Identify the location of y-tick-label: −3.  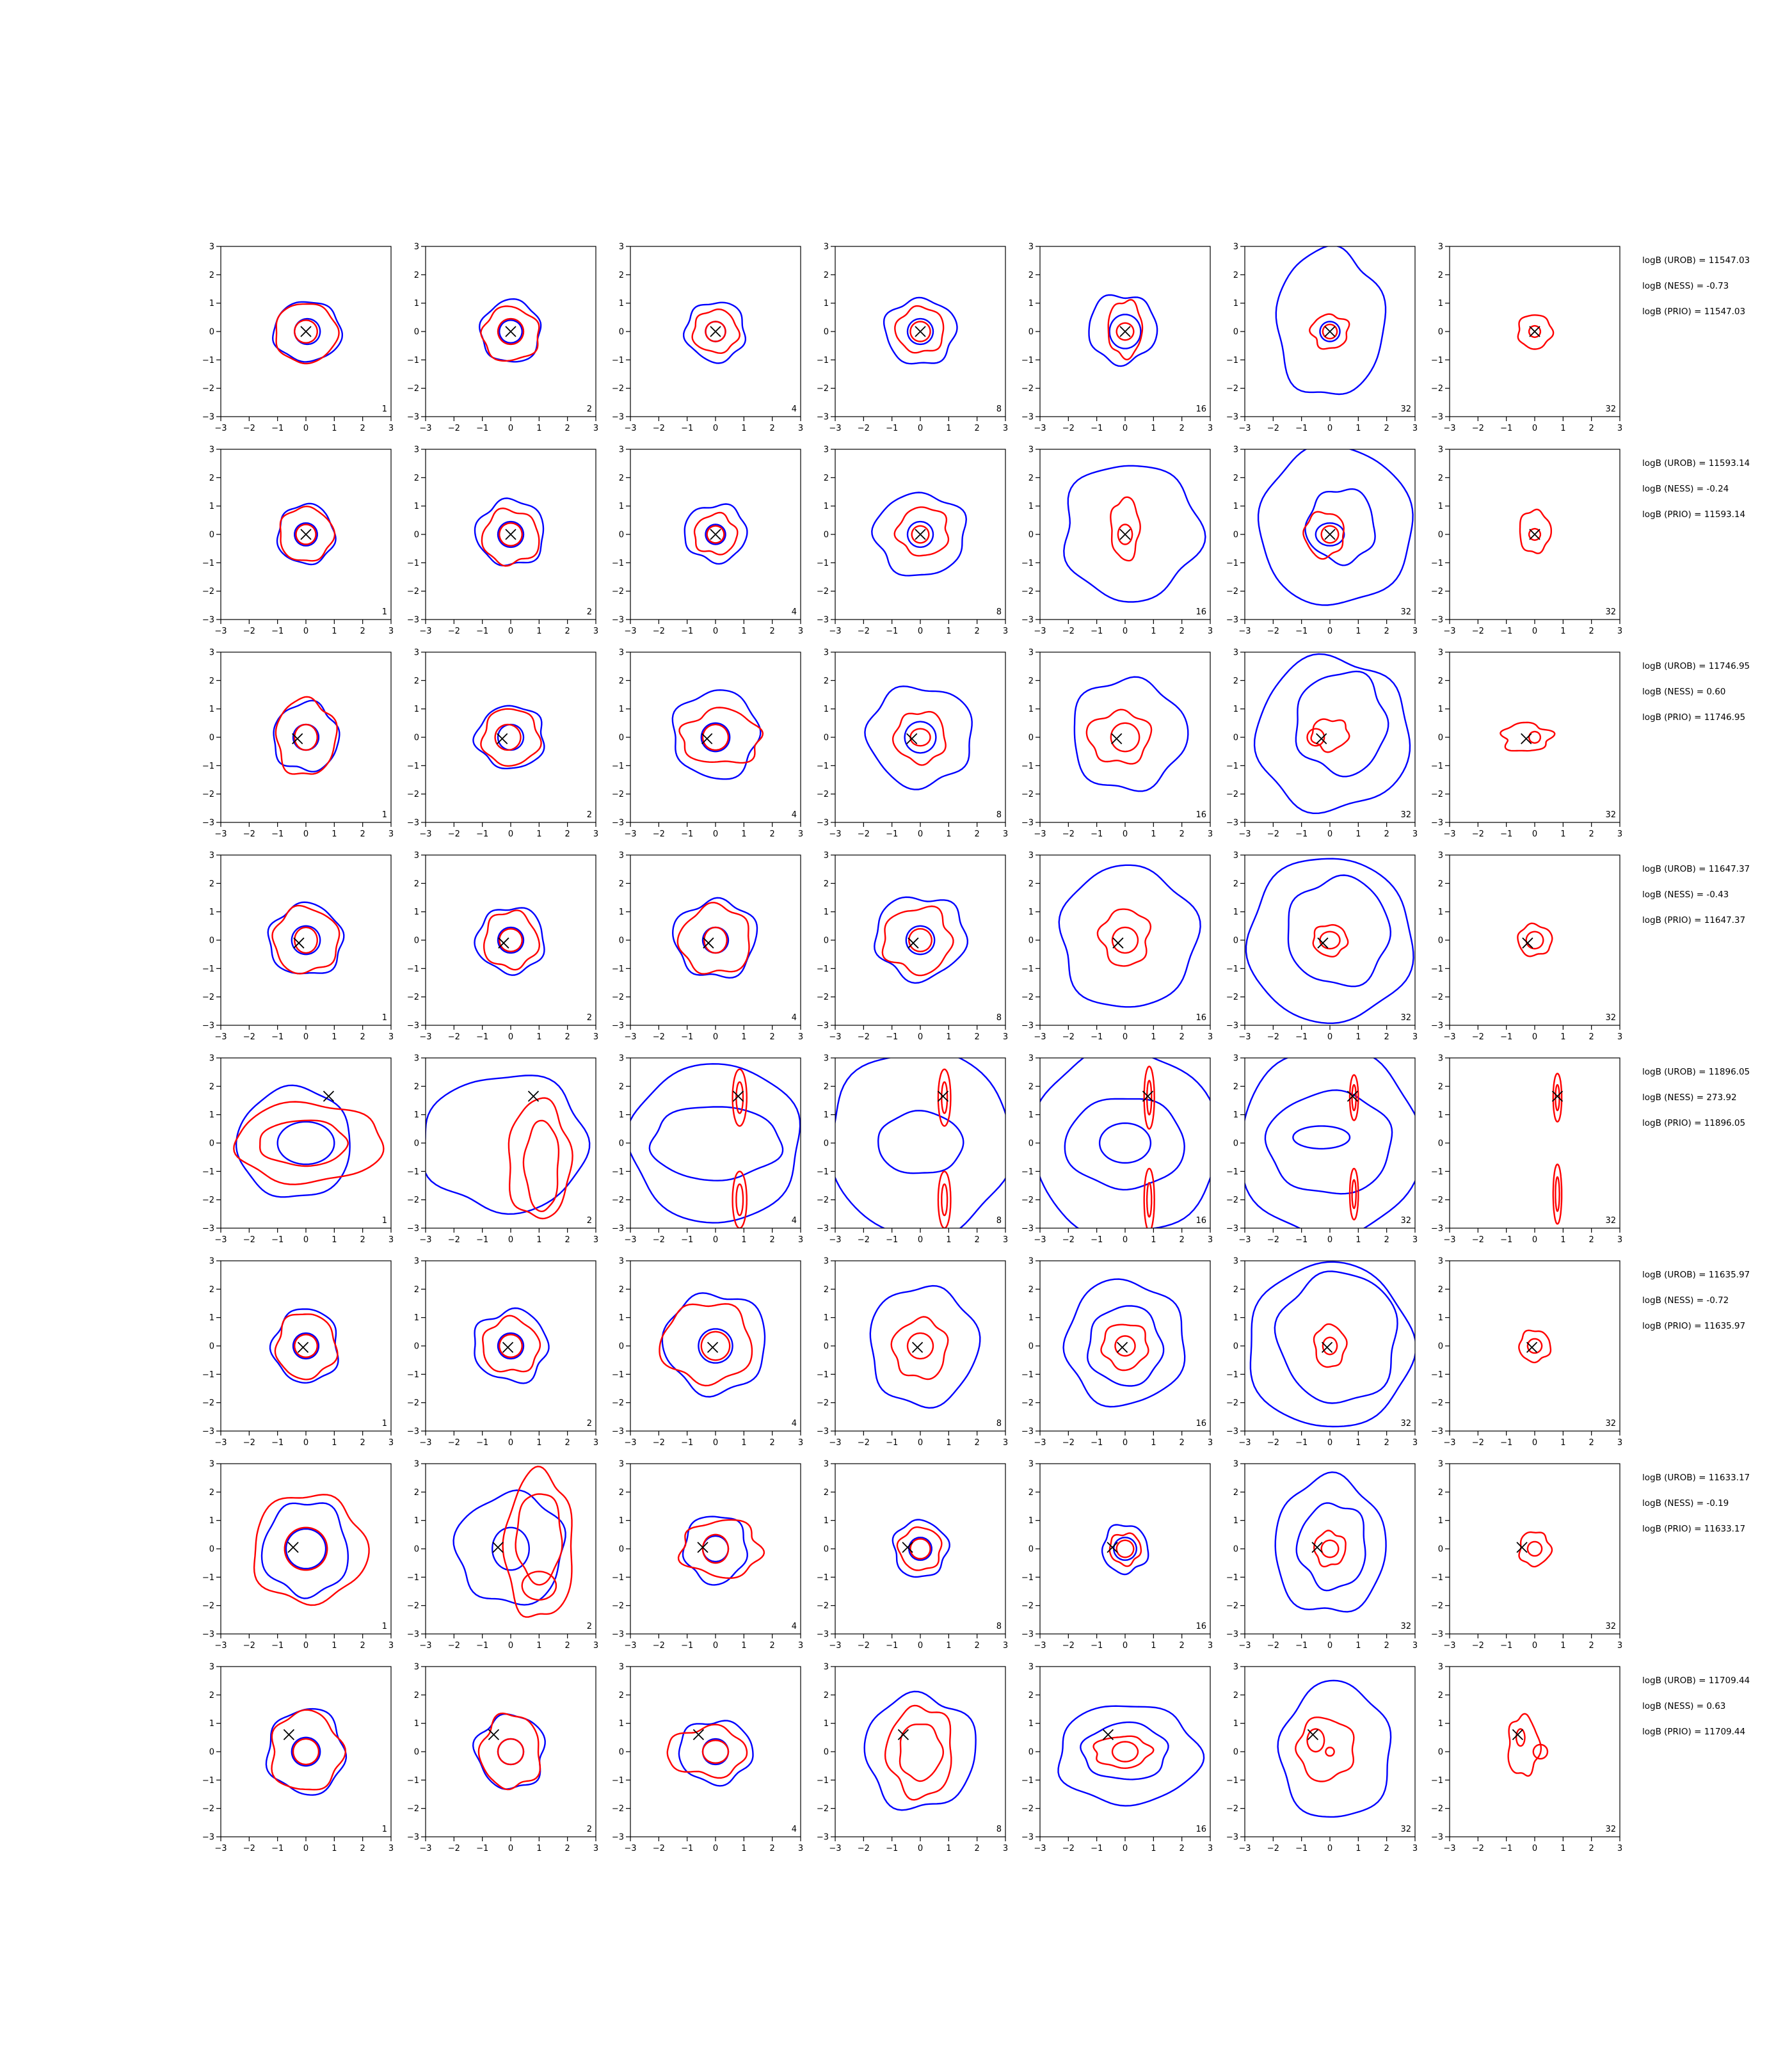
(413, 1026).